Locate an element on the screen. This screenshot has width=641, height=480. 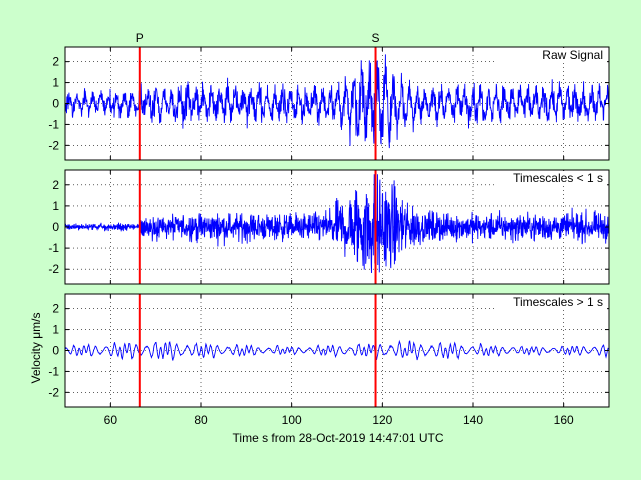
panel-label: Raw Signal is located at coordinates (572, 55).